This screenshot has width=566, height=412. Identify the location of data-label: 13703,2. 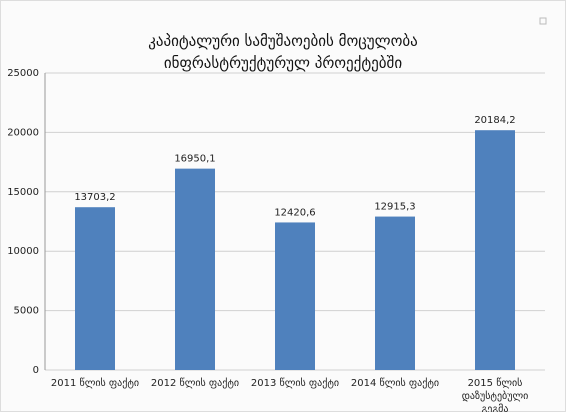
(94, 197).